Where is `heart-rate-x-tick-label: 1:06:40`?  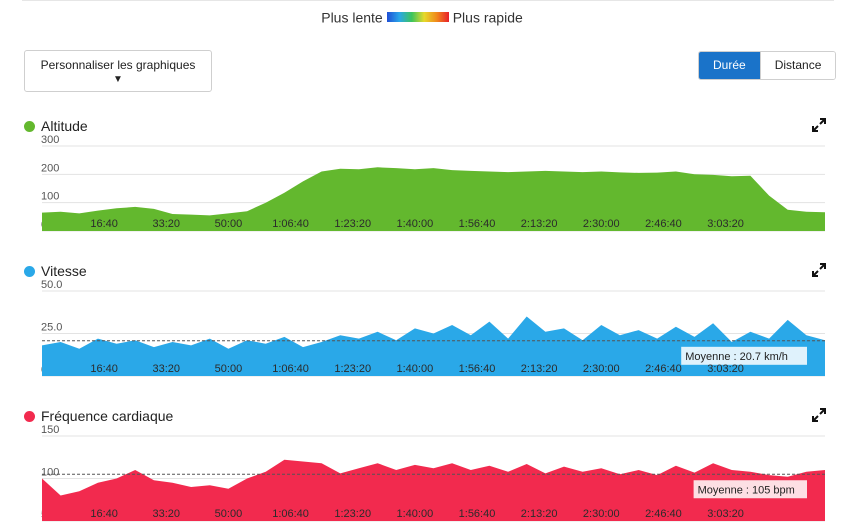 heart-rate-x-tick-label: 1:06:40 is located at coordinates (290, 514).